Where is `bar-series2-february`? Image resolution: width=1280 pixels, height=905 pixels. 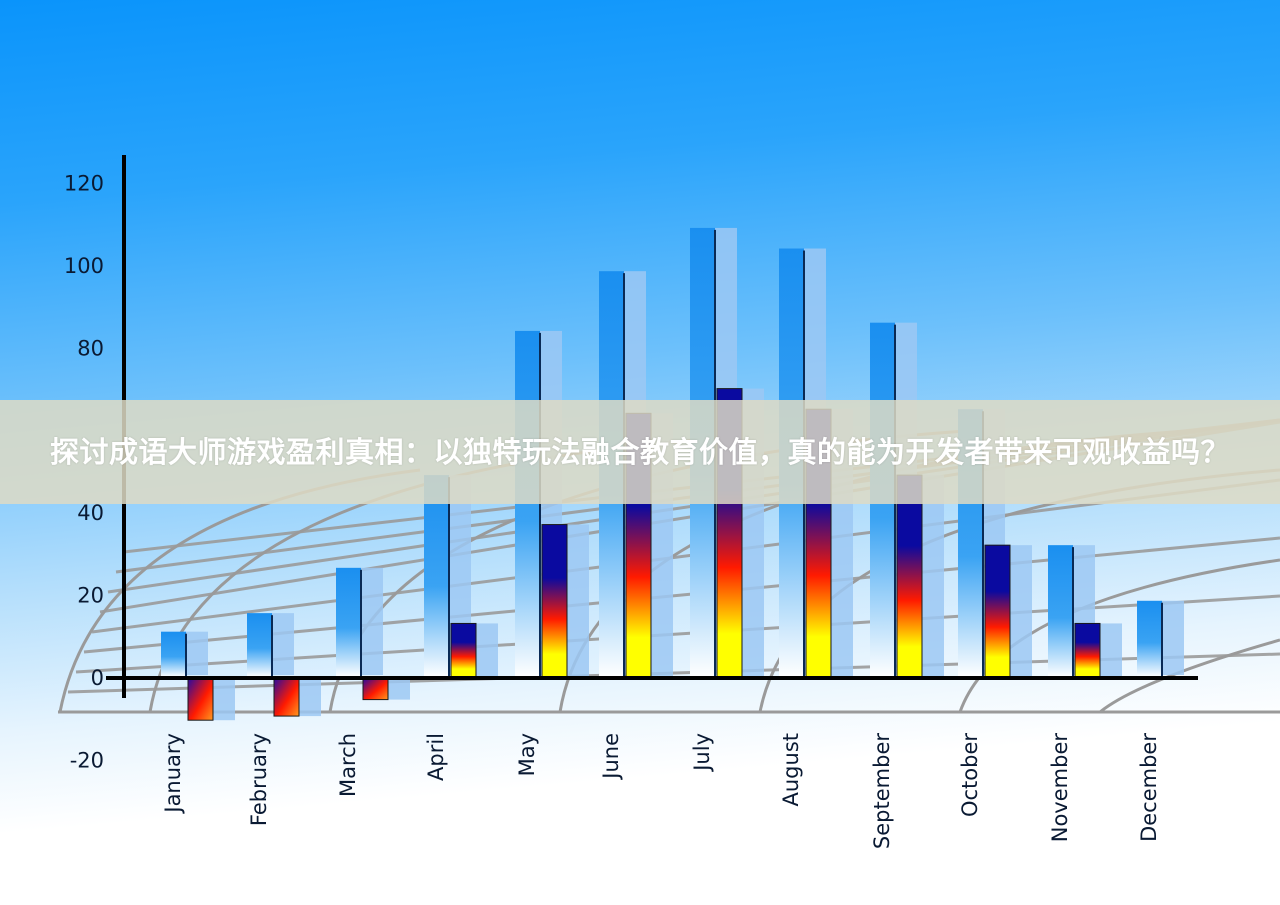
bar-series2-february is located at coordinates (286, 697).